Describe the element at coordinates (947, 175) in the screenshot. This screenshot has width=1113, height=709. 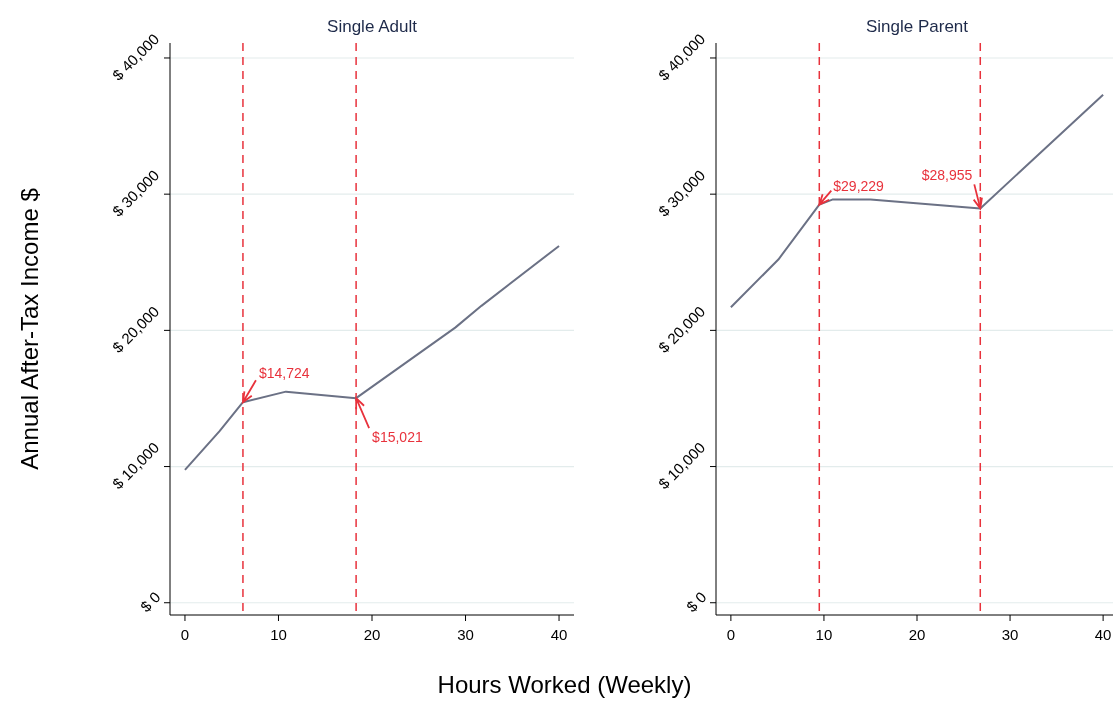
I see `annotation: $28,955` at that location.